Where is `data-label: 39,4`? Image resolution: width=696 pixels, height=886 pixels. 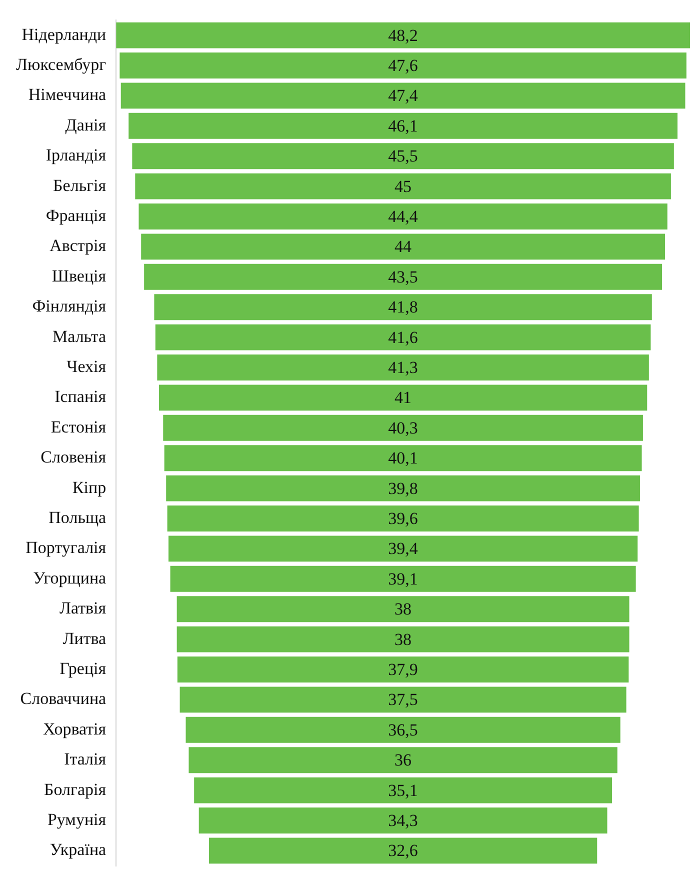
data-label: 39,4 is located at coordinates (403, 548).